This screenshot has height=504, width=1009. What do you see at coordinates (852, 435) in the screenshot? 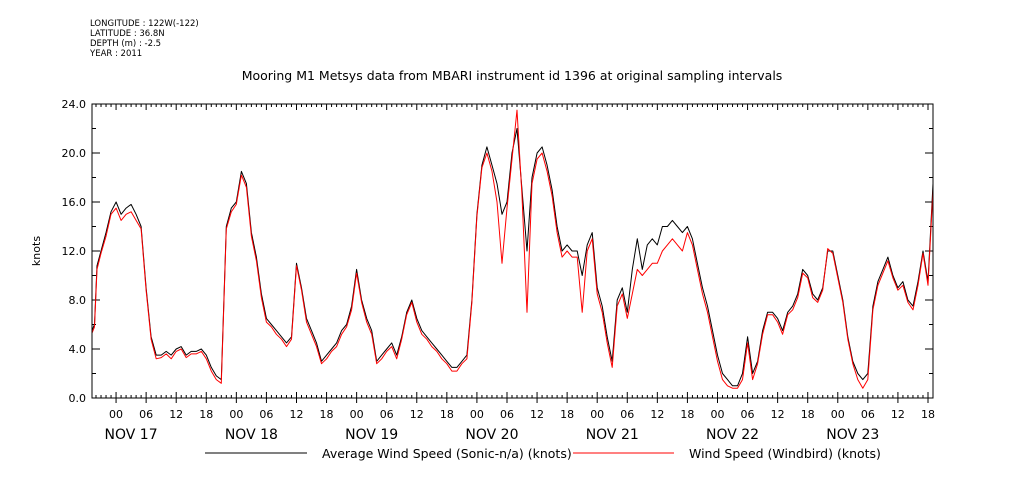
I see `day-label: NOV 23` at bounding box center [852, 435].